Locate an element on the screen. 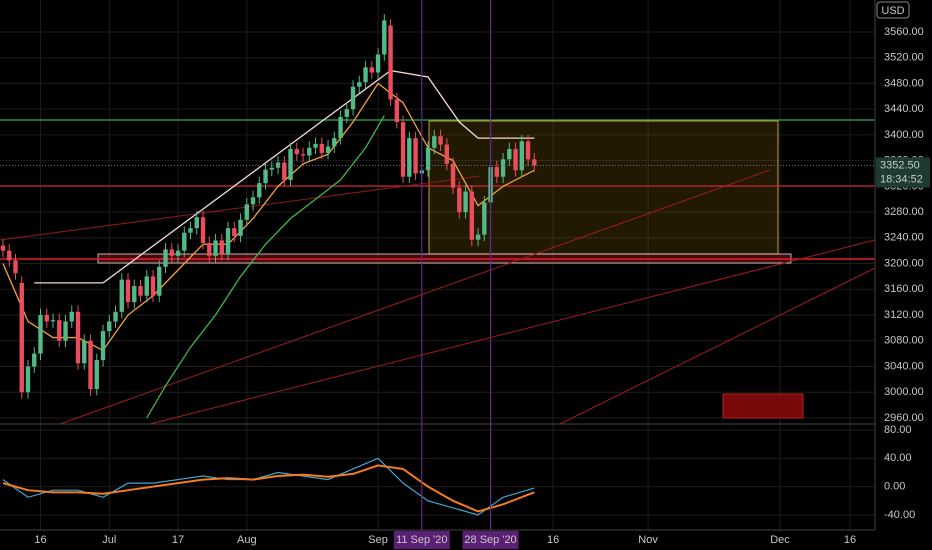 This screenshot has height=550, width=932. countdown: 18:34:52 is located at coordinates (901, 179).